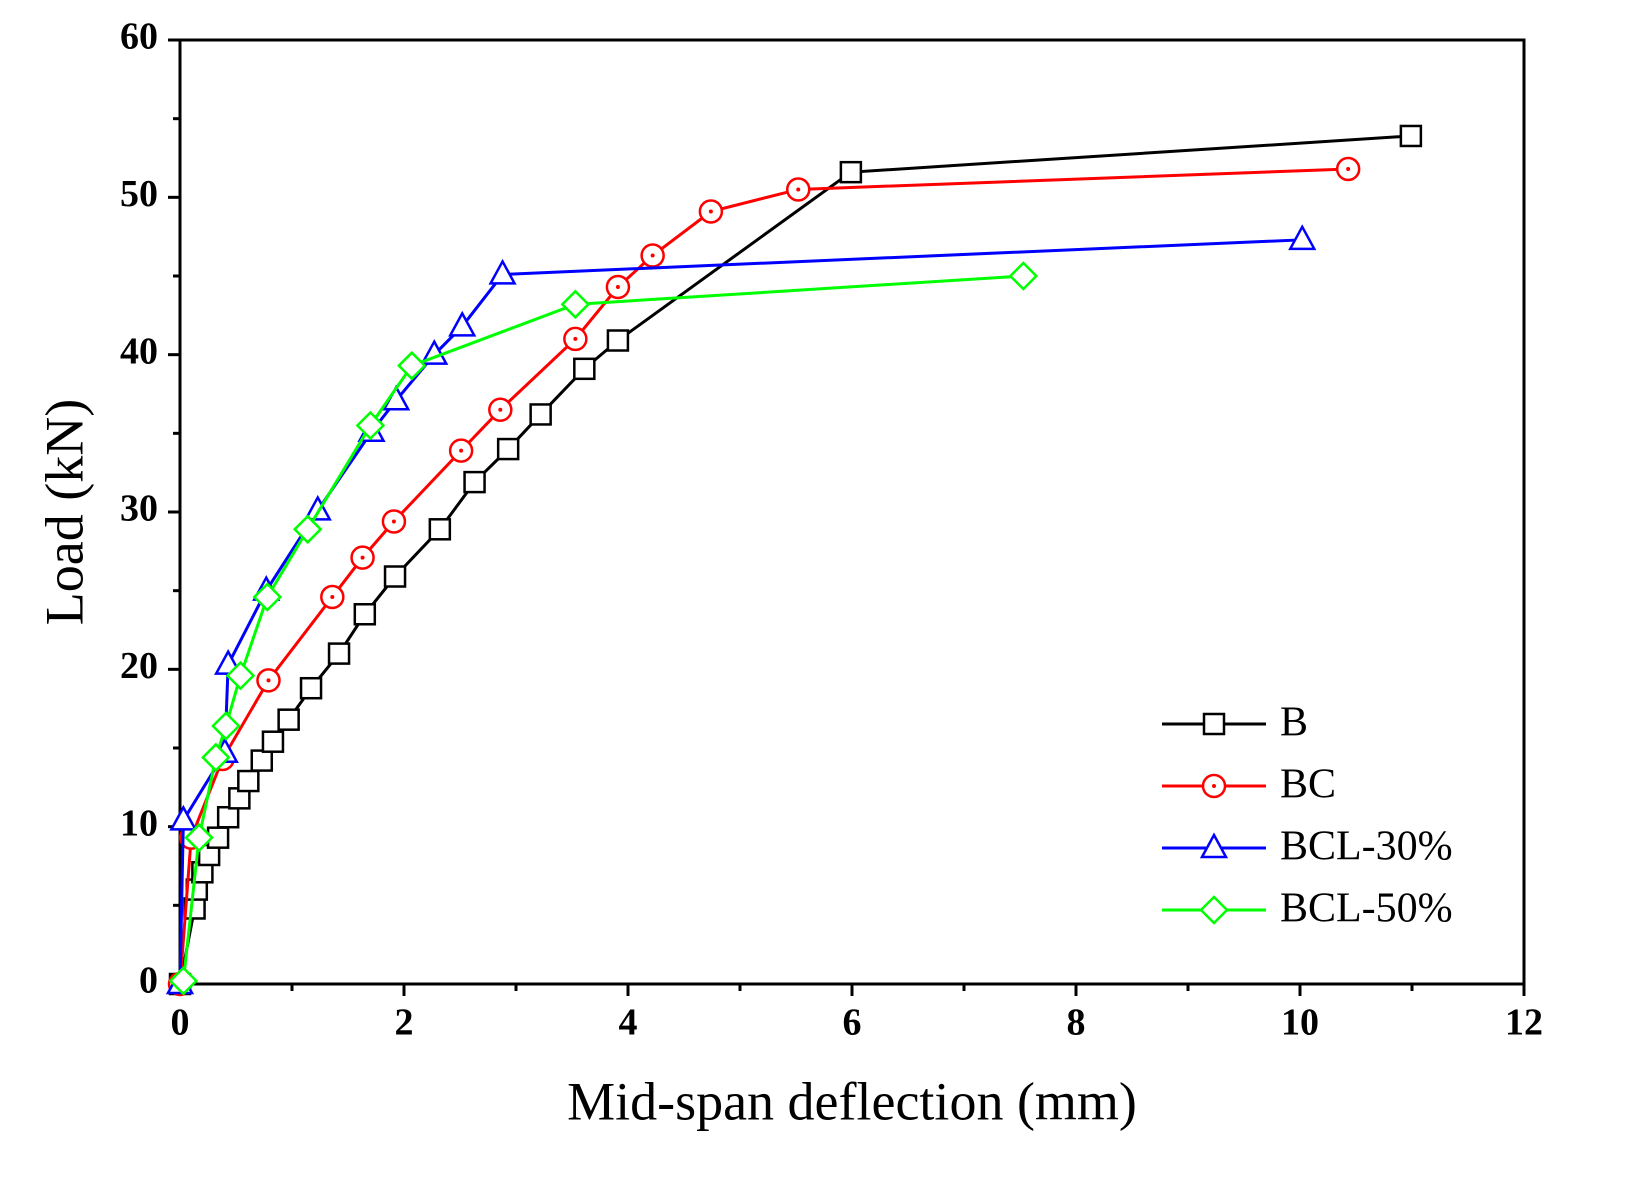 Image resolution: width=1628 pixels, height=1199 pixels. What do you see at coordinates (1294, 723) in the screenshot?
I see `legend-label: B` at bounding box center [1294, 723].